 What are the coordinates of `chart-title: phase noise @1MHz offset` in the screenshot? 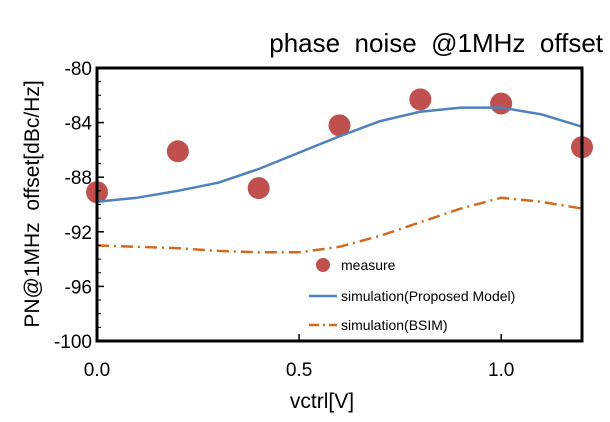 It's located at (436, 43).